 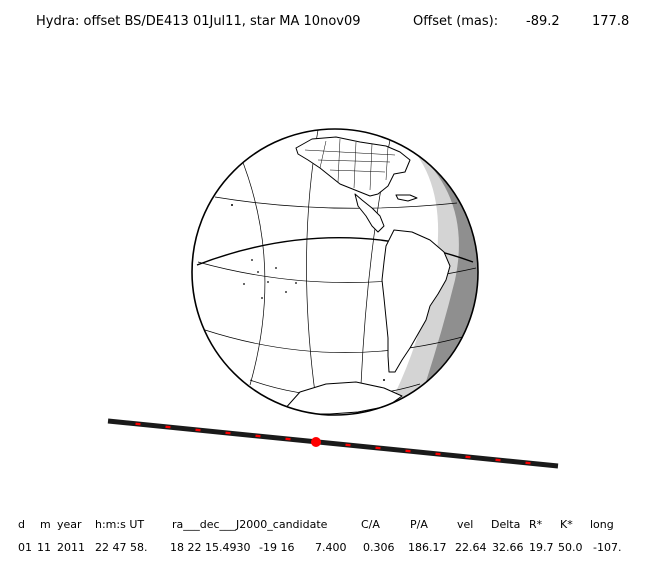 I want to click on south-america, so click(x=416, y=301).